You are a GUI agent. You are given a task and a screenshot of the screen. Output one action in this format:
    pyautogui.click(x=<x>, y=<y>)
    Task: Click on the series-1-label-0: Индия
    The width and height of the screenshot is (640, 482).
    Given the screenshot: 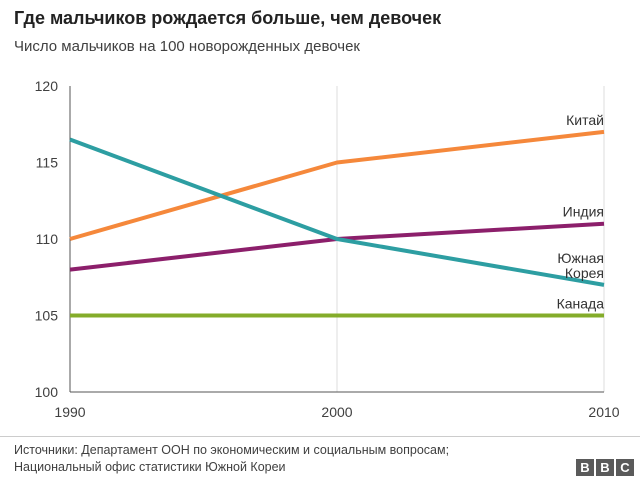 What is the action you would take?
    pyautogui.click(x=583, y=212)
    